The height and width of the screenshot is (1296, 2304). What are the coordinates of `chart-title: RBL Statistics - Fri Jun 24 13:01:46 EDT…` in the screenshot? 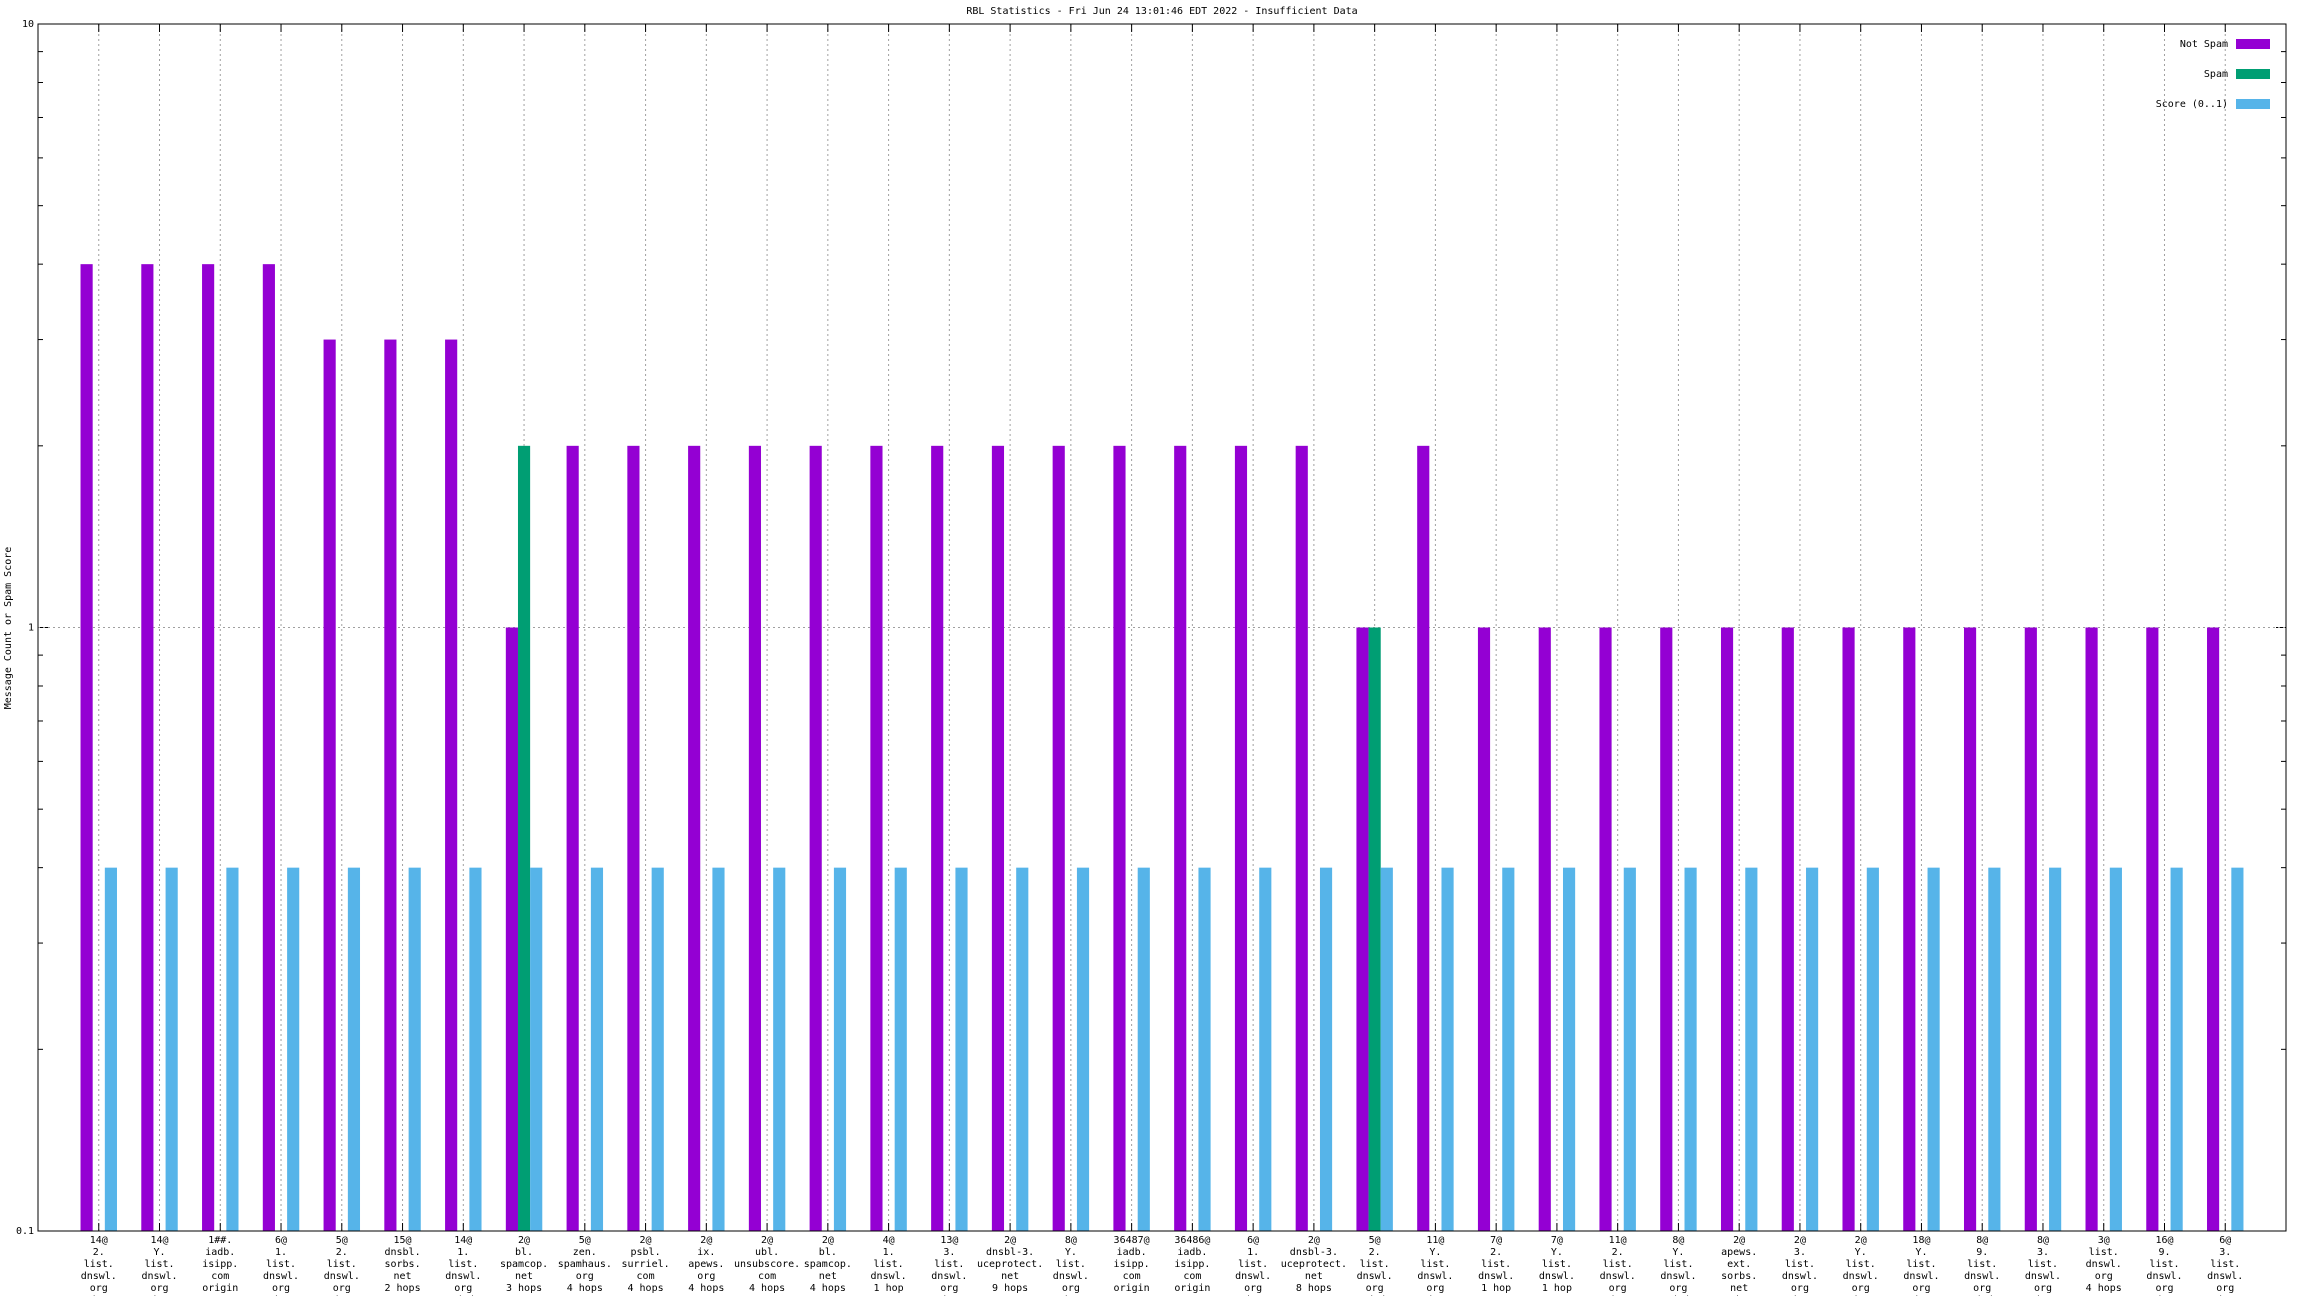 It's located at (1161, 11).